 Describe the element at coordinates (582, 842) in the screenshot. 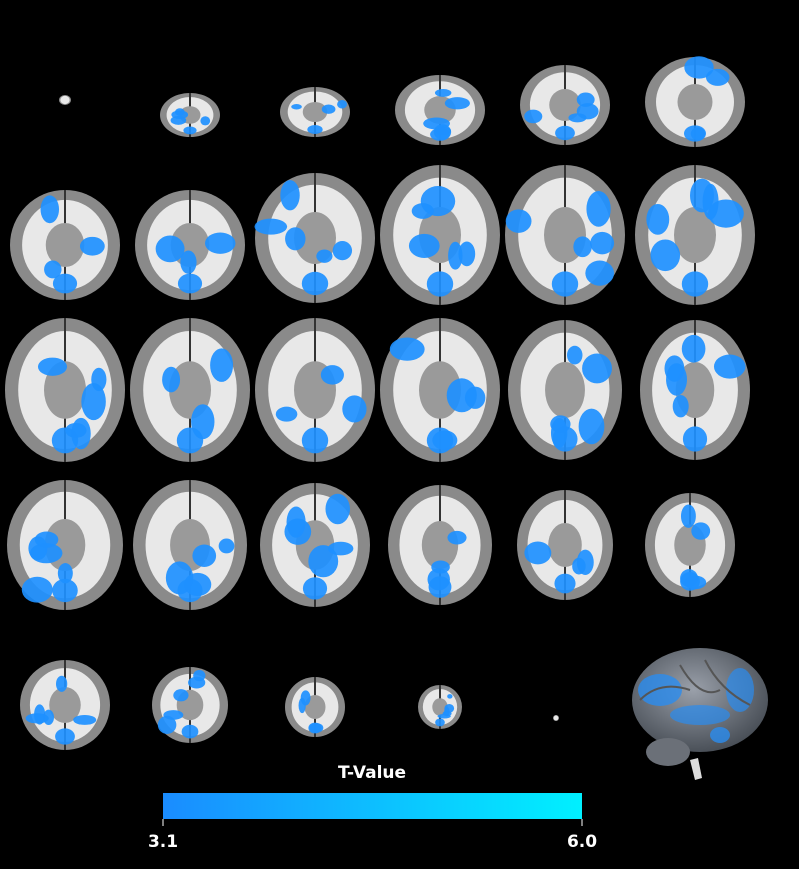

I see `tick-label: 6.0` at that location.